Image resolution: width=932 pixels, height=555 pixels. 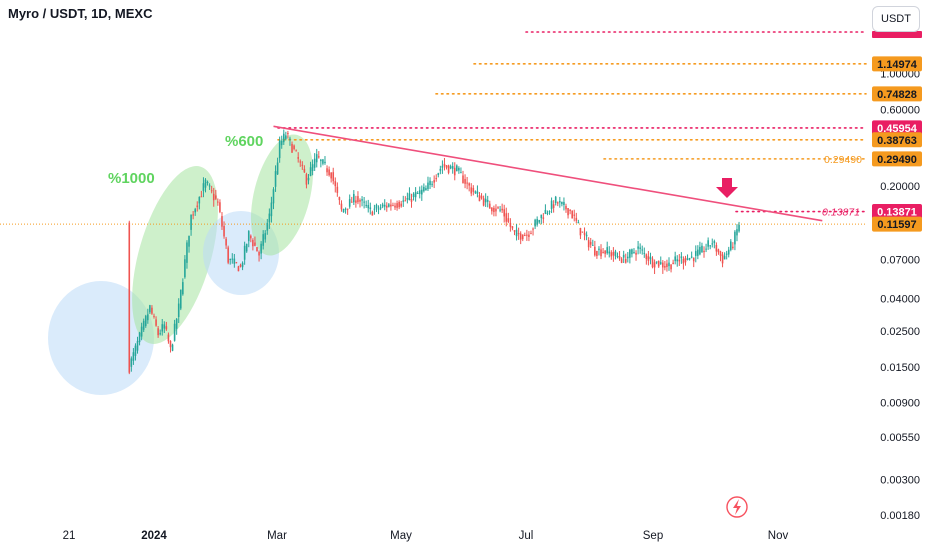 What do you see at coordinates (896, 19) in the screenshot?
I see `currency-button: USDT` at bounding box center [896, 19].